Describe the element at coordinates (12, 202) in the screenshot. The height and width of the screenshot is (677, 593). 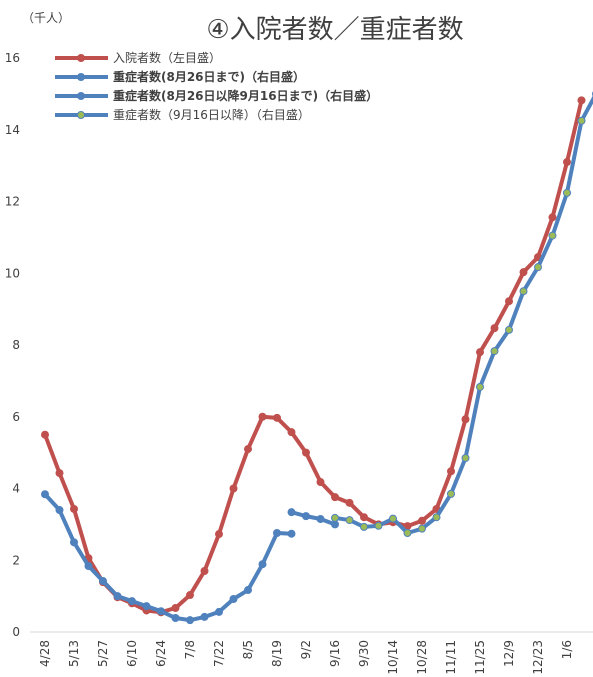
I see `y-tick-label: 12` at that location.